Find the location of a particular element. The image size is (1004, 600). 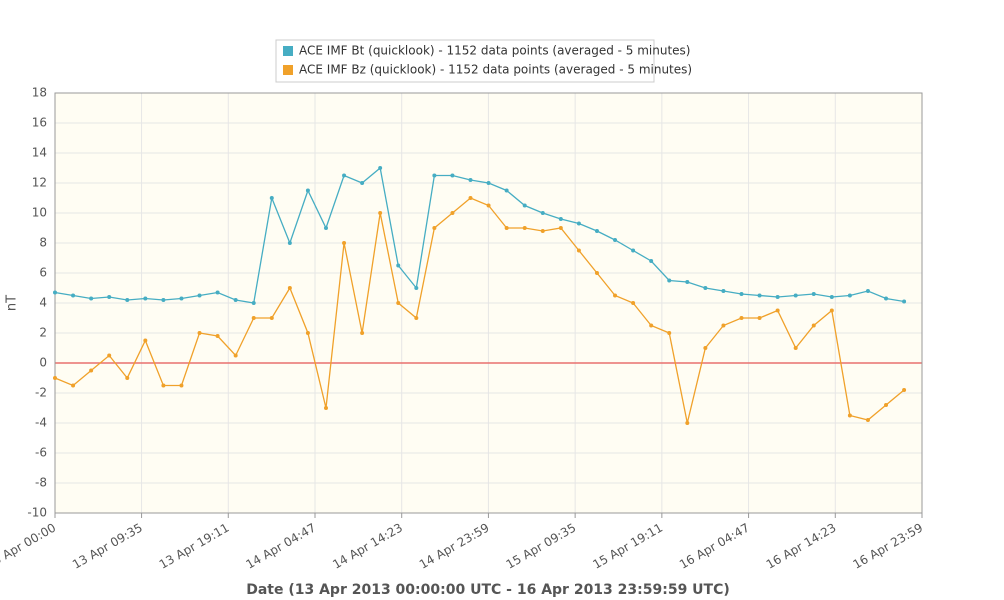

y-tick-label: -2 is located at coordinates (41, 393).